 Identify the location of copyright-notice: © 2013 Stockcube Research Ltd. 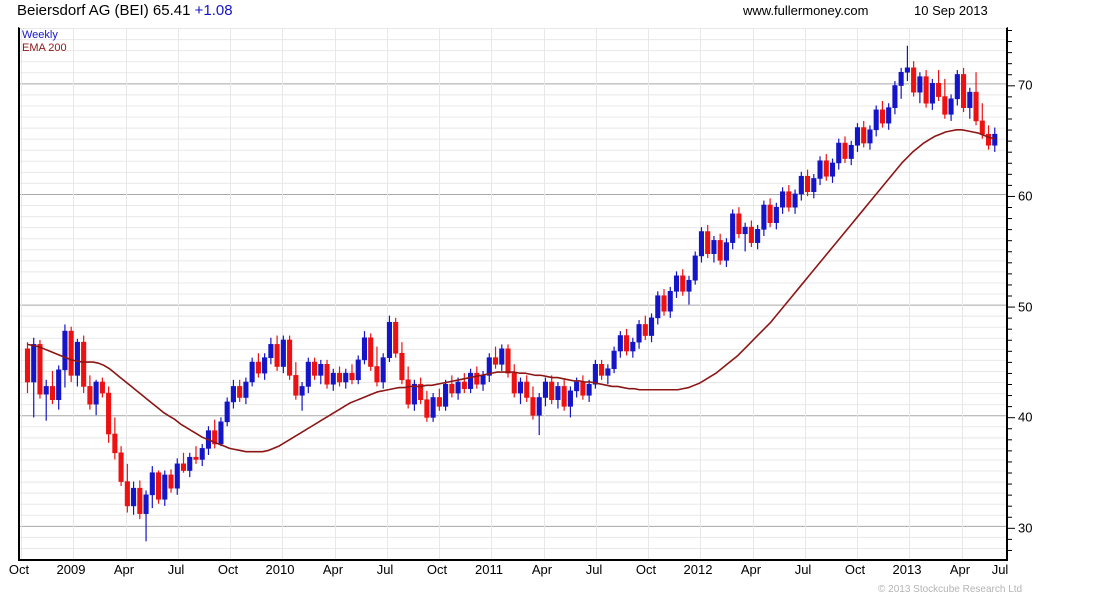
(950, 589).